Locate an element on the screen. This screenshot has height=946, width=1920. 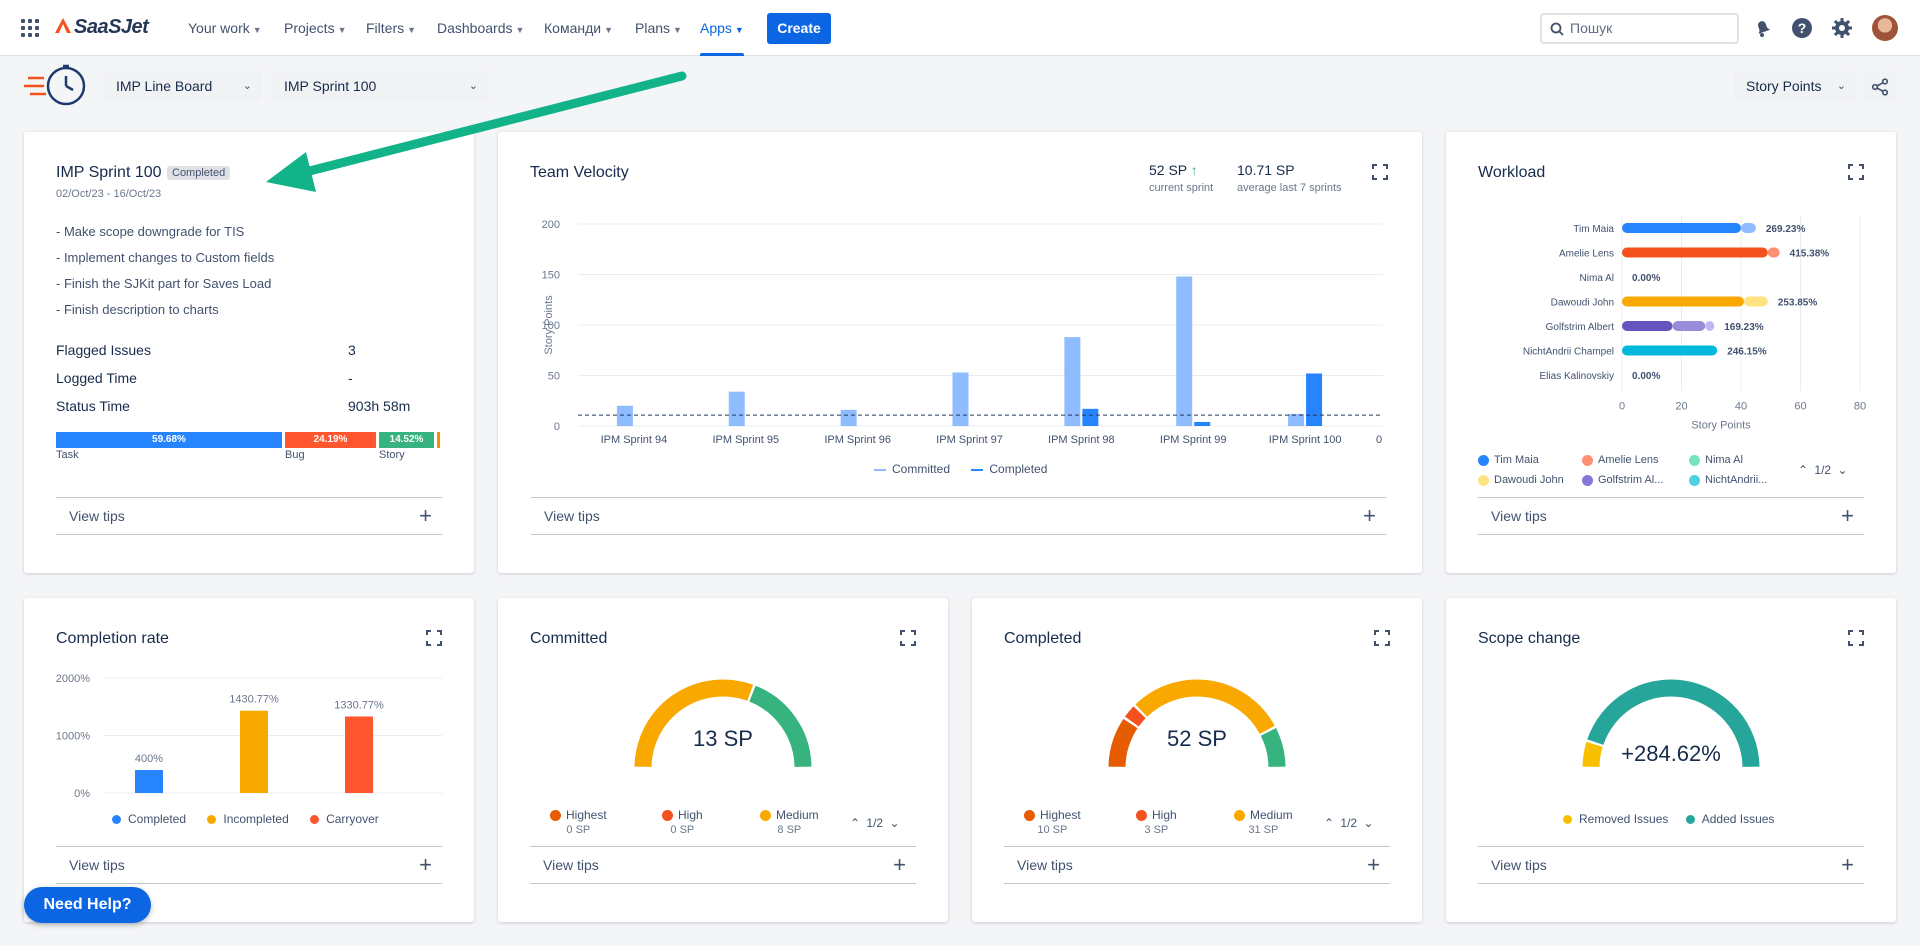
legend-item: Carryover is located at coordinates (344, 819).